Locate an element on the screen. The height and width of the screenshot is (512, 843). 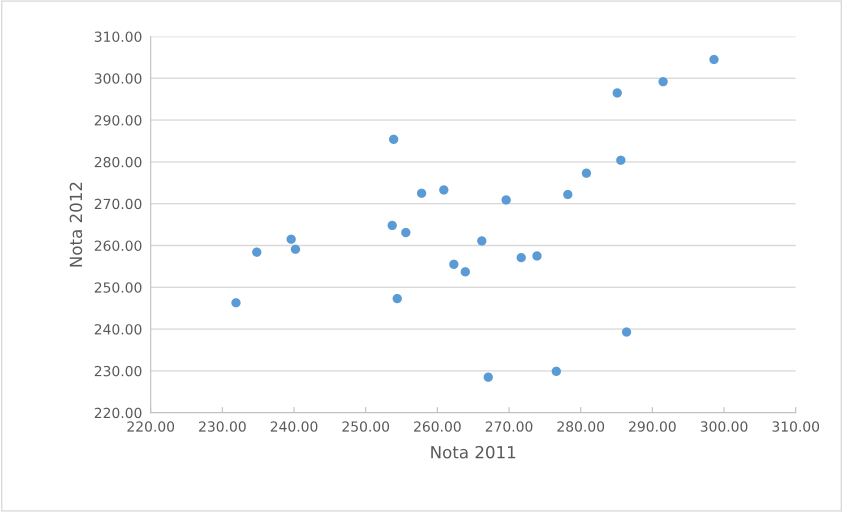
x-tick-label: 290.00 is located at coordinates (652, 426).